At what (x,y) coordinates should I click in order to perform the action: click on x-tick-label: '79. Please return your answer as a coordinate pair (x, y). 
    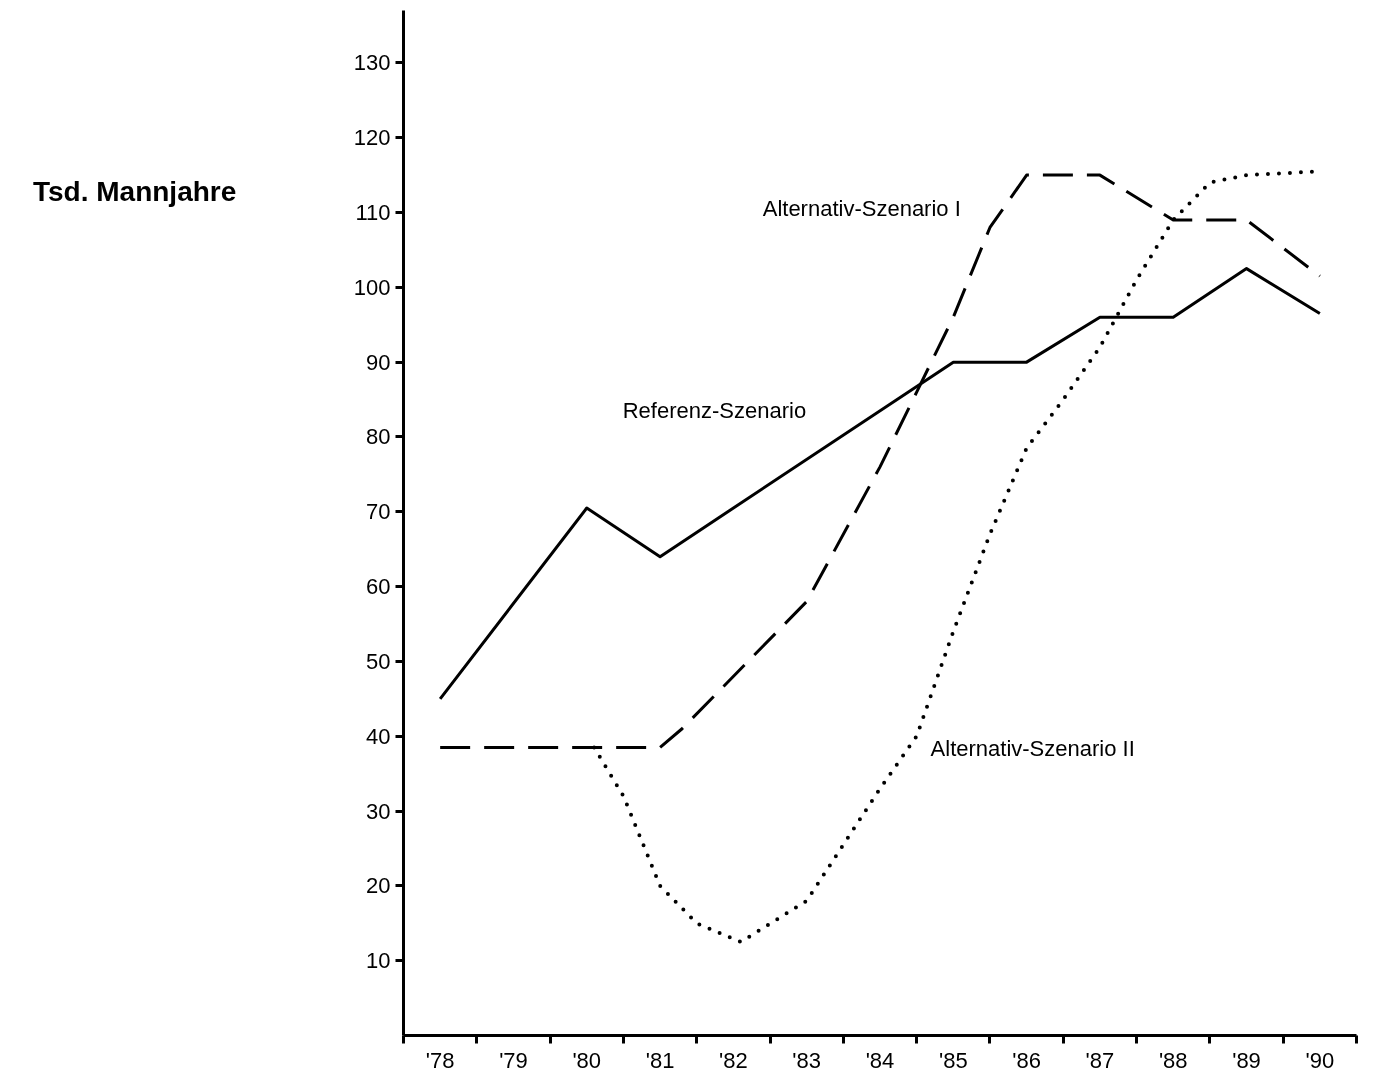
    Looking at the image, I should click on (513, 1060).